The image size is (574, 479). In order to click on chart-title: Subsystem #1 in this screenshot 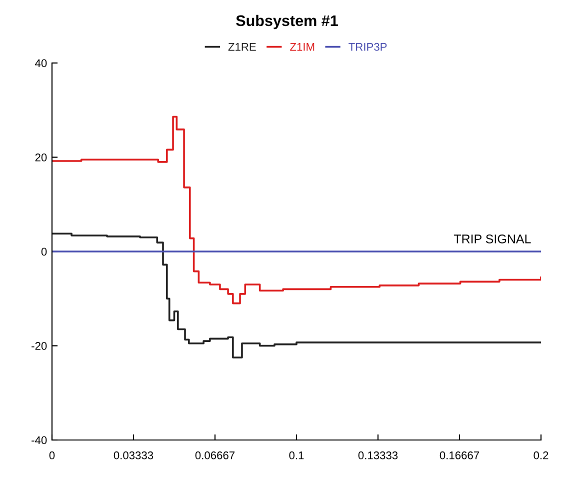, I will do `click(287, 22)`.